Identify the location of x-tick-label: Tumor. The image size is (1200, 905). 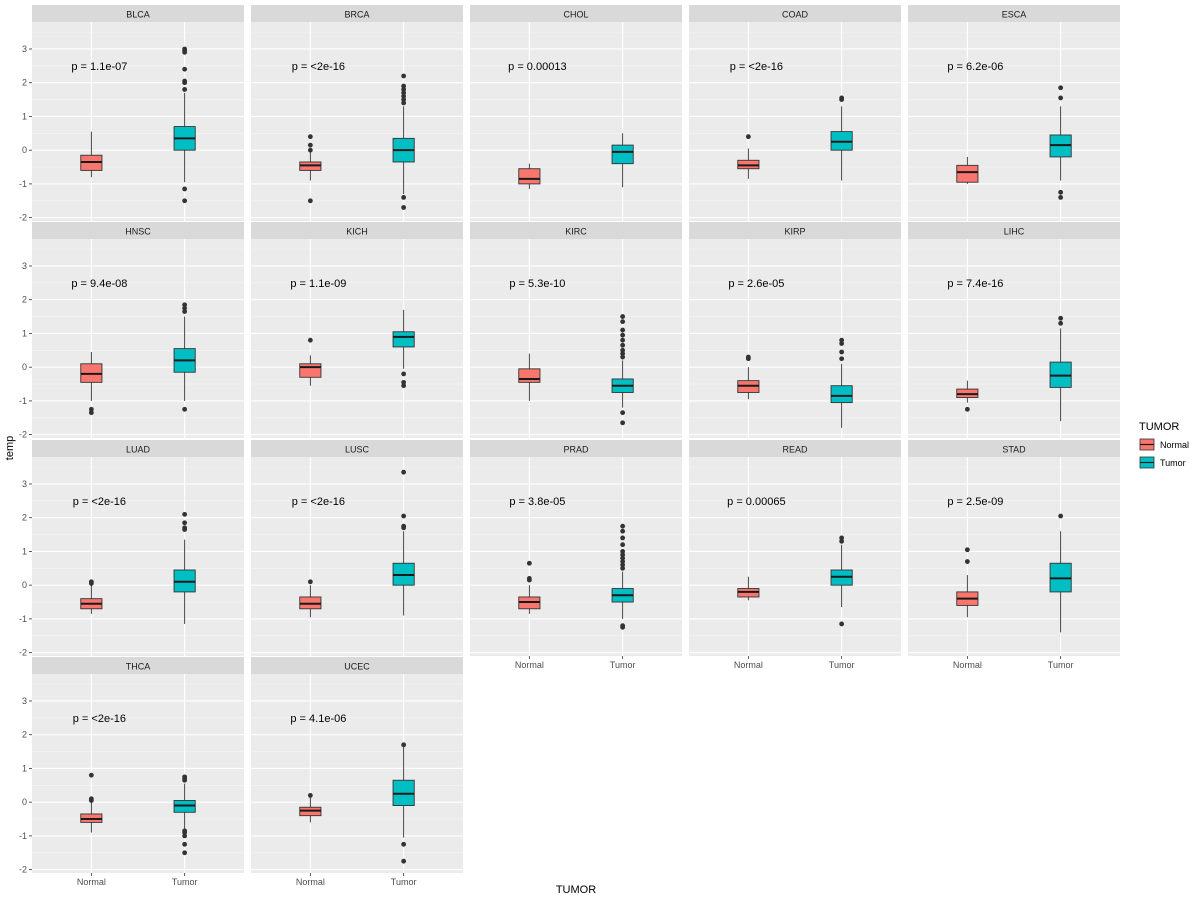
(842, 665).